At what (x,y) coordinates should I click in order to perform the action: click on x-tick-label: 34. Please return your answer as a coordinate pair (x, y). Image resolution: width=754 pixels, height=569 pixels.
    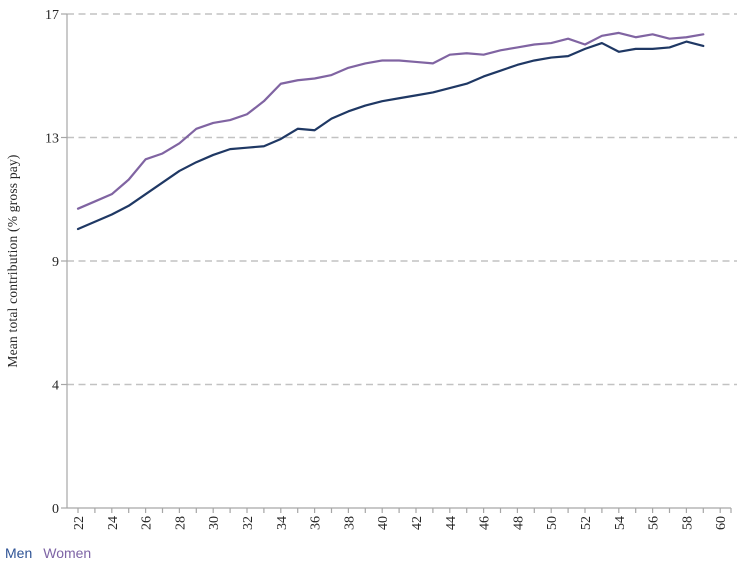
    Looking at the image, I should click on (282, 523).